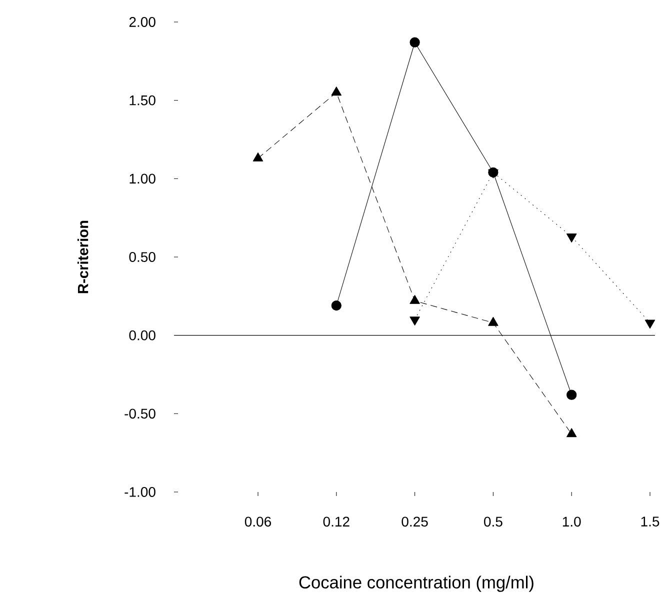  What do you see at coordinates (142, 22) in the screenshot?
I see `y-tick-label: 2.00` at bounding box center [142, 22].